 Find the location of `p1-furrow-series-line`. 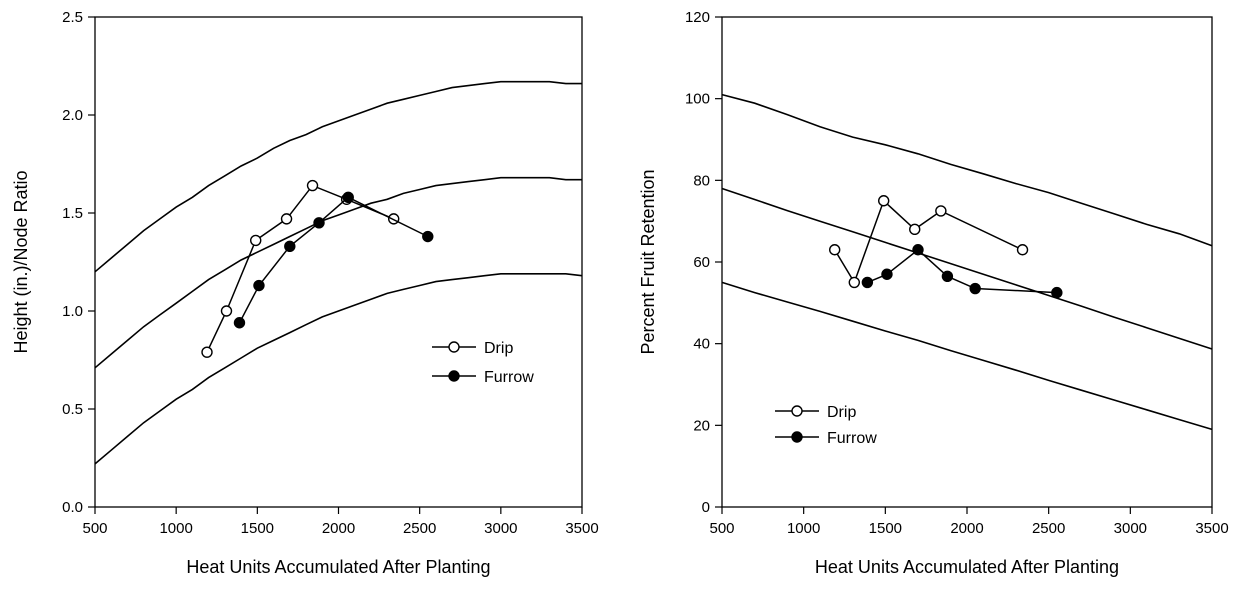

p1-furrow-series-line is located at coordinates (962, 271).